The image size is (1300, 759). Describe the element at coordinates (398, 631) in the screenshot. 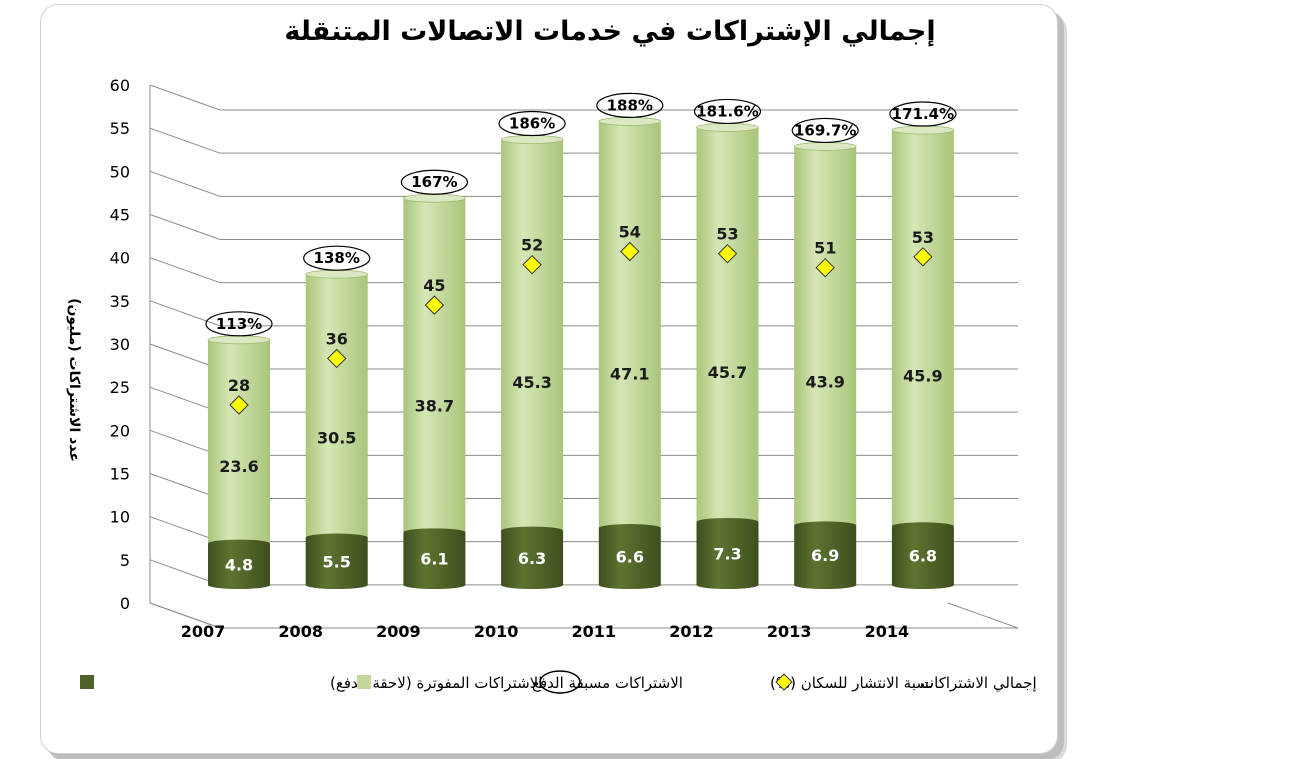

I see `x-tick-label: 2009` at that location.